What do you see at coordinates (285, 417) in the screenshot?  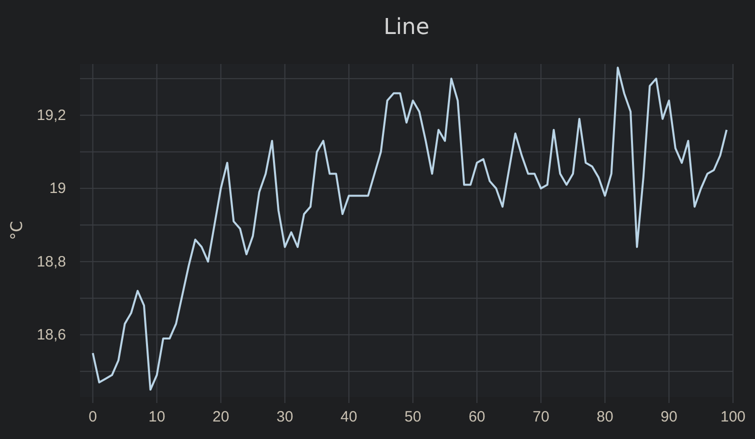 I see `x-tick-label: 30` at bounding box center [285, 417].